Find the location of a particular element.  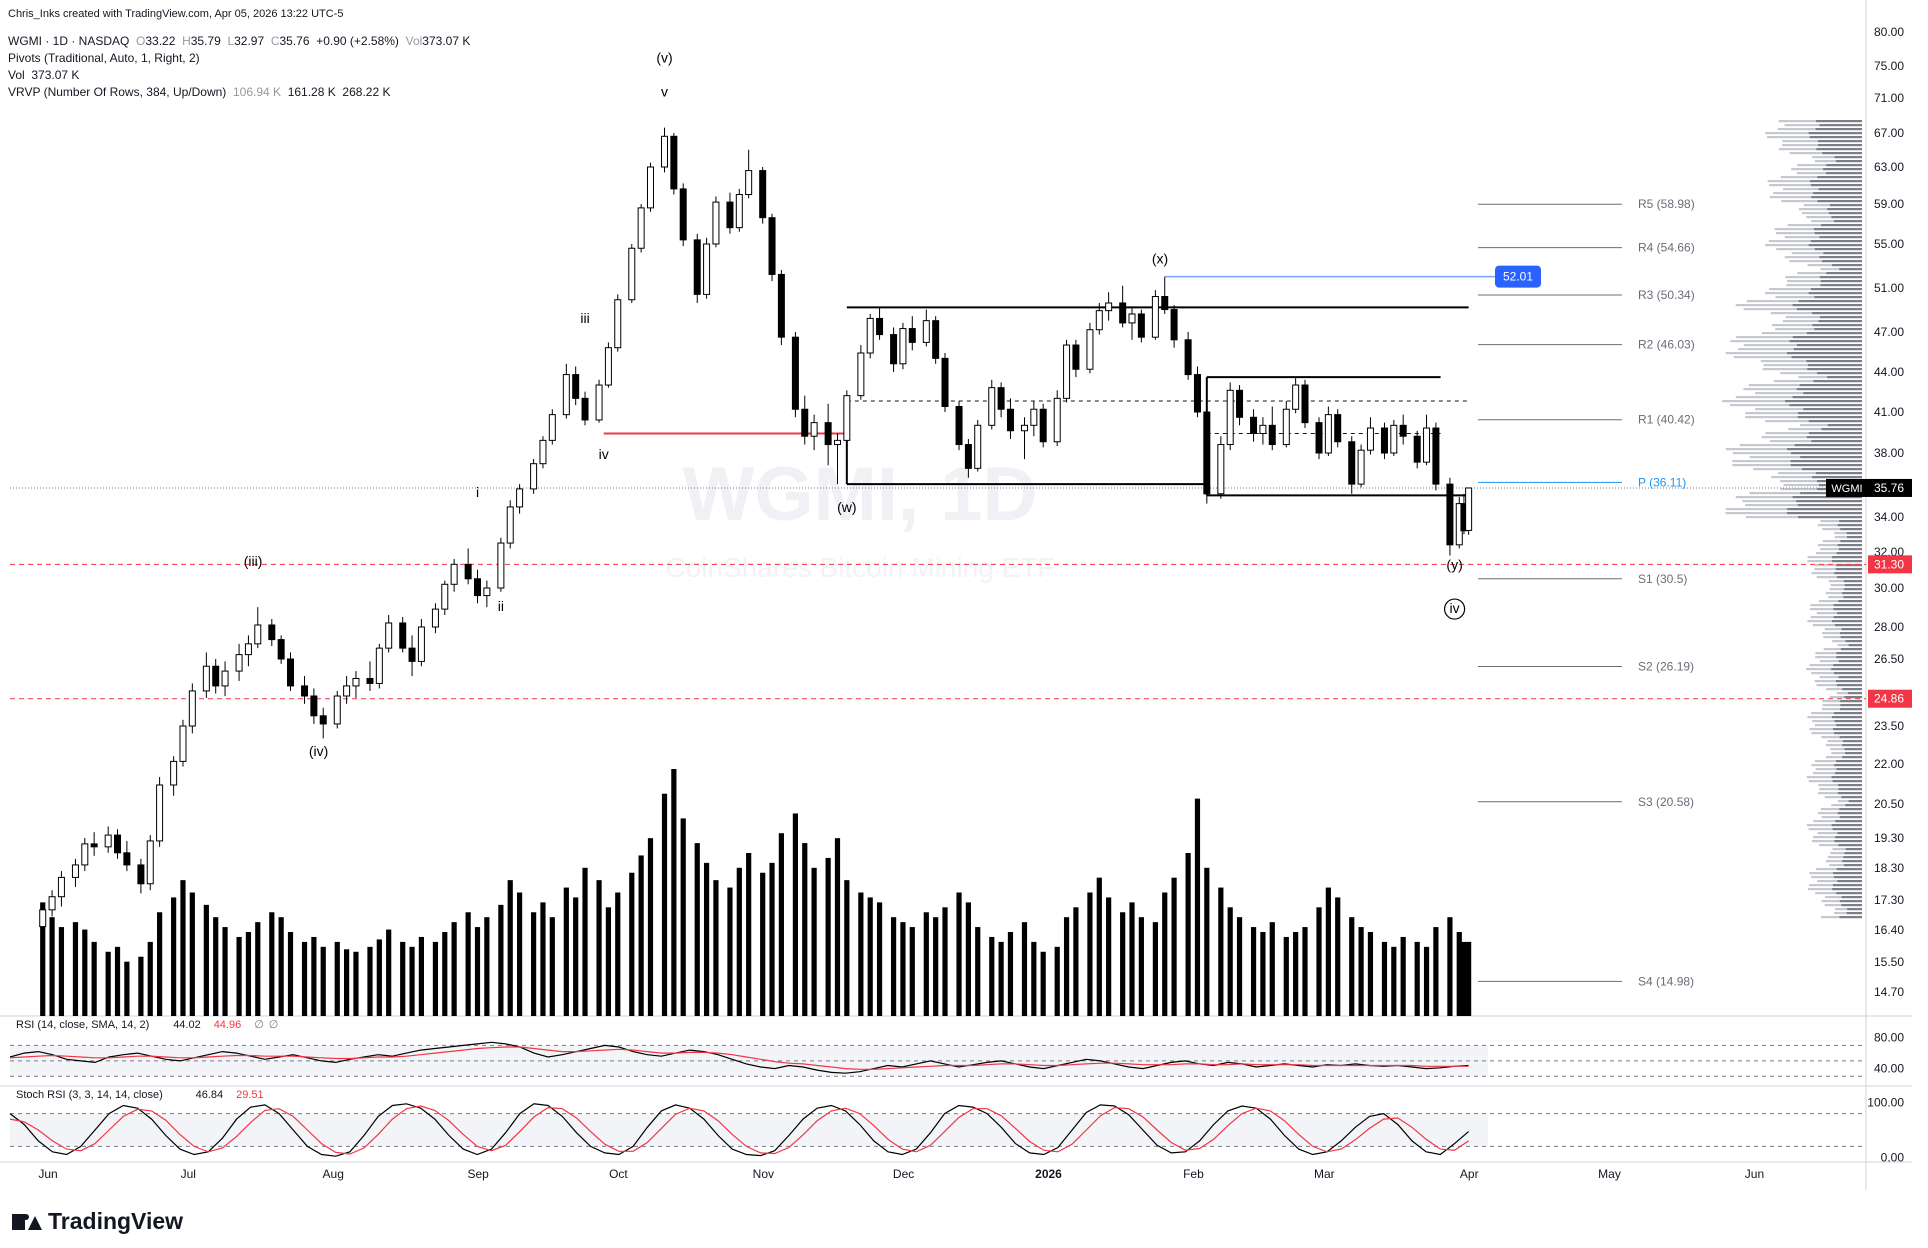

price-axis-tick: 41.00 is located at coordinates (1889, 412).